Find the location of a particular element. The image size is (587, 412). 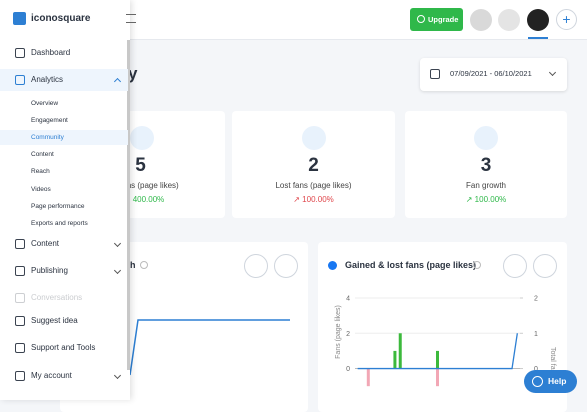

help-icon is located at coordinates (537, 381).